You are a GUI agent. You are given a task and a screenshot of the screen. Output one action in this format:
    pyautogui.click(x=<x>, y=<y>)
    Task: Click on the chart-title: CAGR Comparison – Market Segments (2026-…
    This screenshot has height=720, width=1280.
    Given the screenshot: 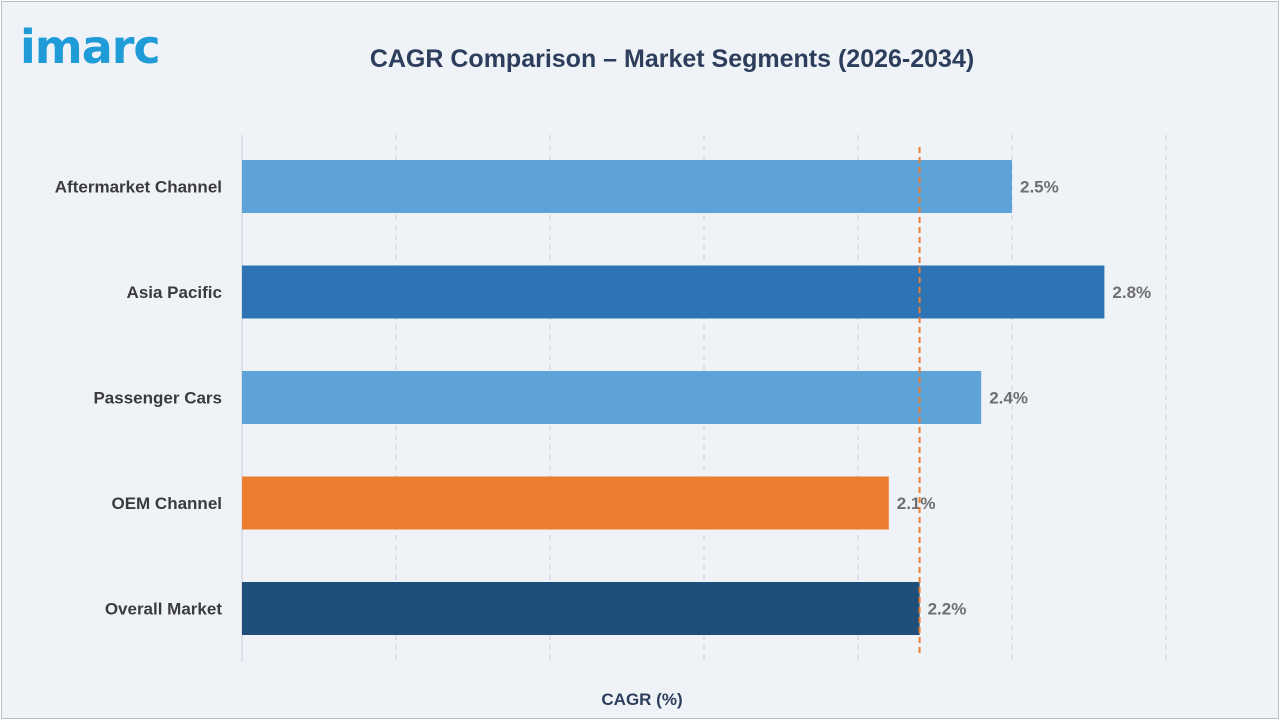 What is the action you would take?
    pyautogui.click(x=672, y=59)
    